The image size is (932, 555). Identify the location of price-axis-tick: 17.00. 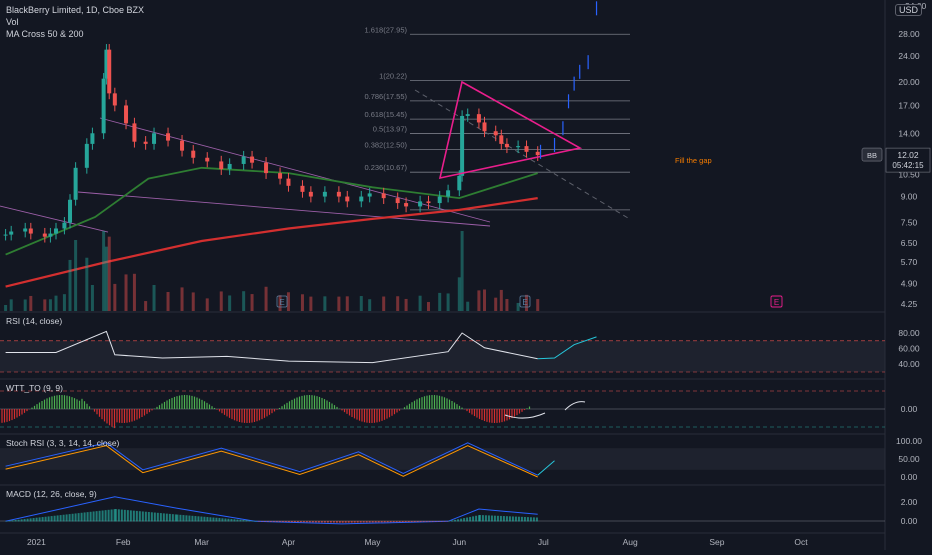
(909, 105).